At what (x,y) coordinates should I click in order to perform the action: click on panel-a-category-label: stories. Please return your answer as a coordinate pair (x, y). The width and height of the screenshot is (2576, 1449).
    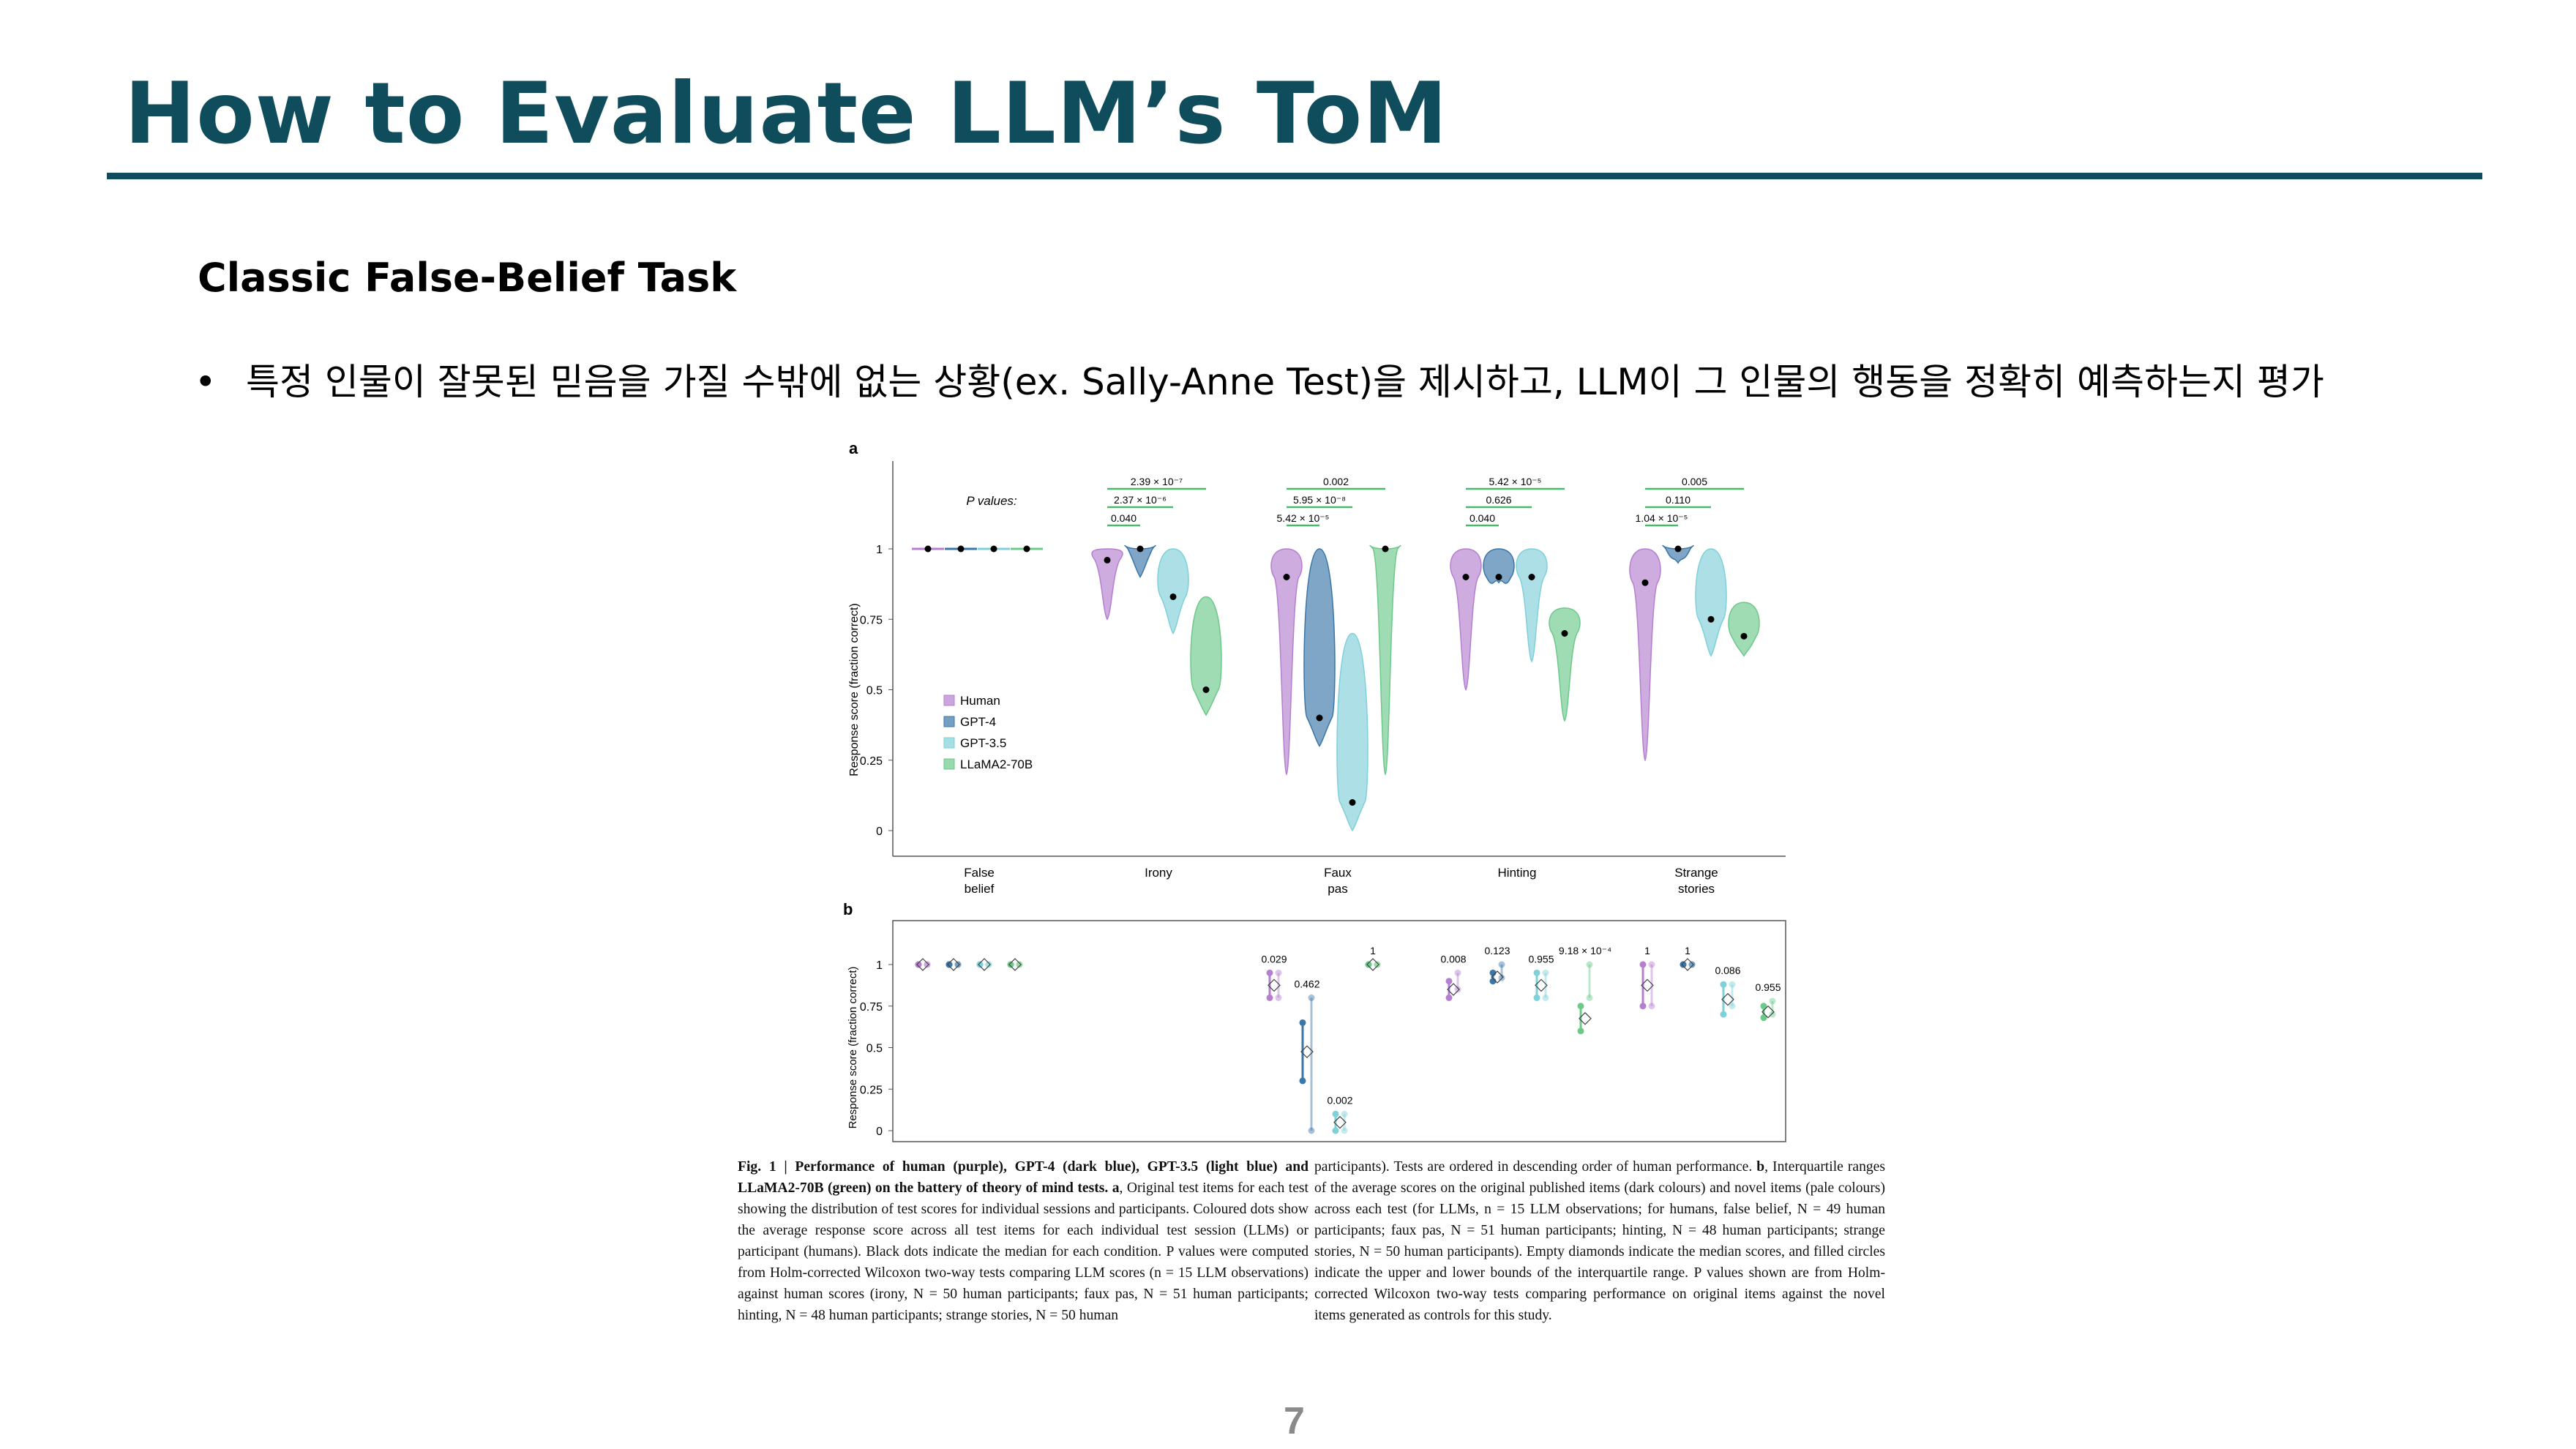
    Looking at the image, I should click on (1696, 889).